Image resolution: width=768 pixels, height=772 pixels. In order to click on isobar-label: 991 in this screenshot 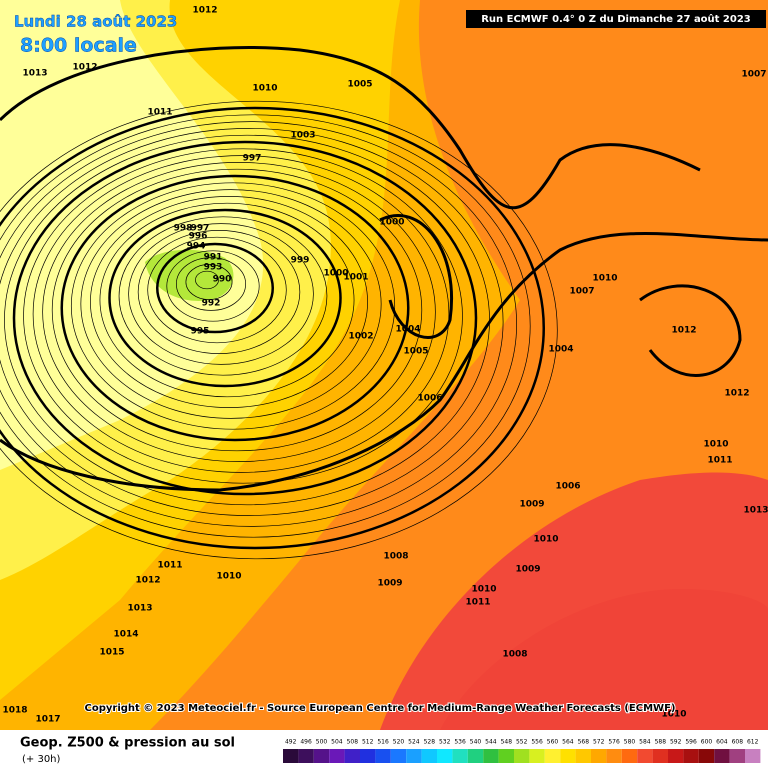, I will do `click(213, 258)`.